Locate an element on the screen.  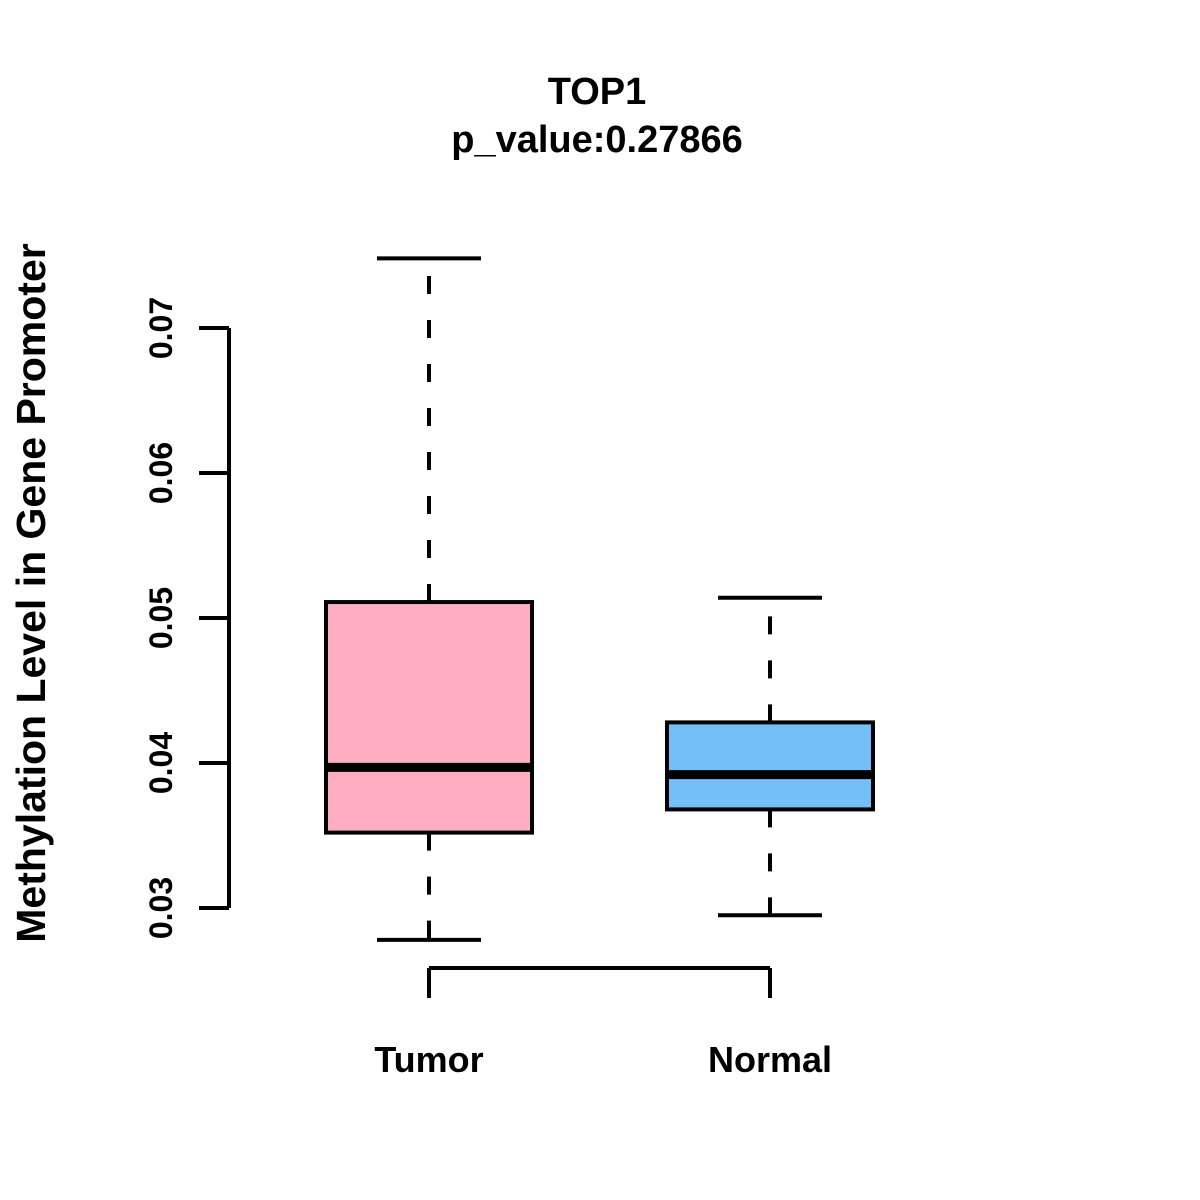
chart-title: TOP1 is located at coordinates (597, 92).